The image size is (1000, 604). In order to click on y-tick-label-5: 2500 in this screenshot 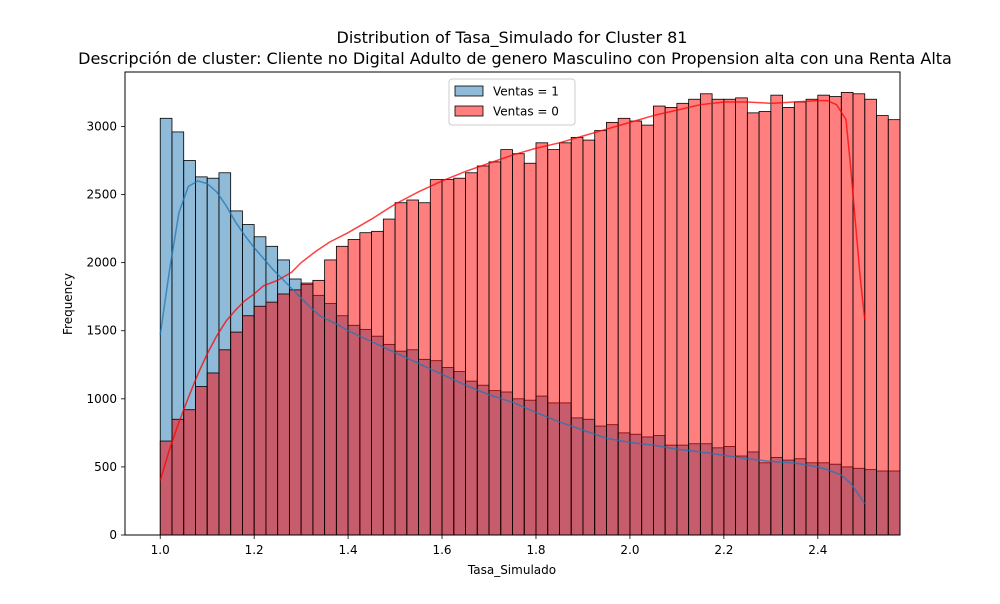, I will do `click(101, 195)`.